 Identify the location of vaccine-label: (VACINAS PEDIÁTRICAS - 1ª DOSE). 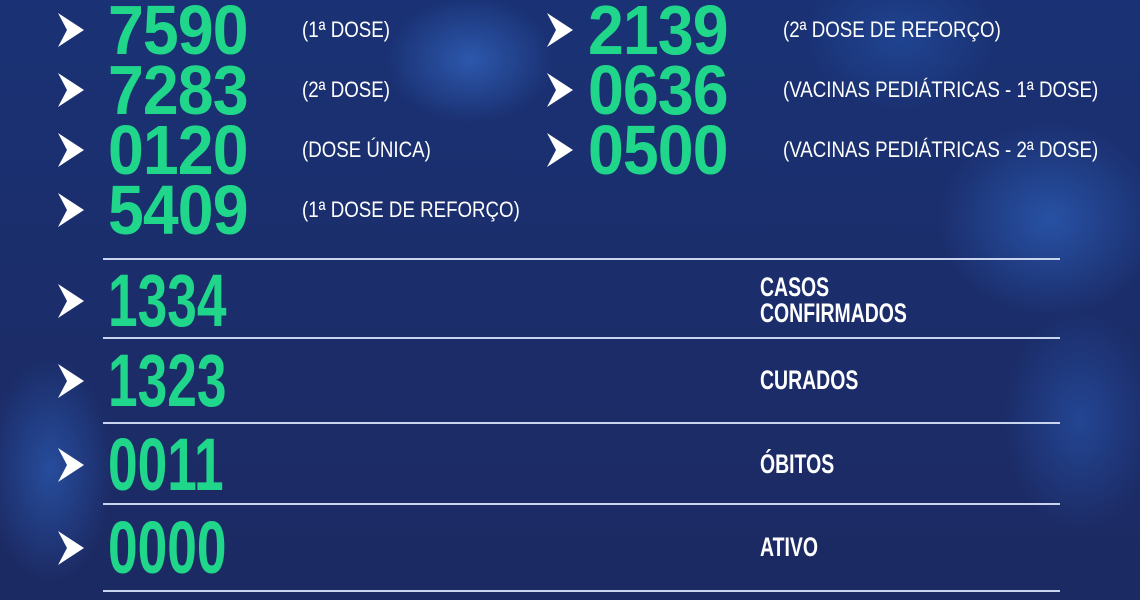
(941, 89).